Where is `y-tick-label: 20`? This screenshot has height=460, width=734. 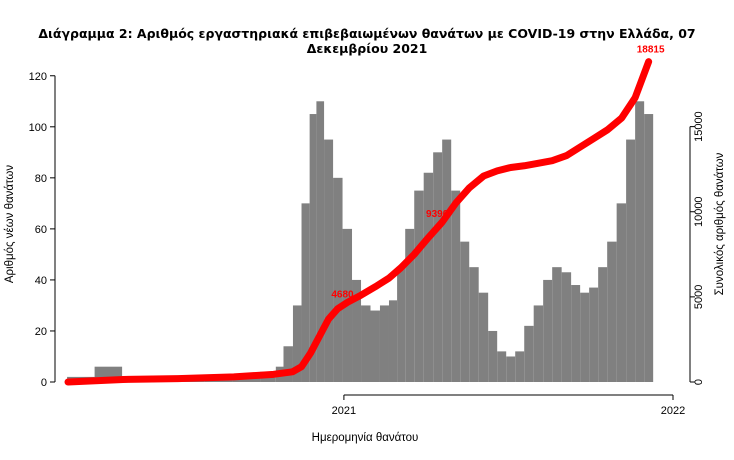 y-tick-label: 20 is located at coordinates (41, 332).